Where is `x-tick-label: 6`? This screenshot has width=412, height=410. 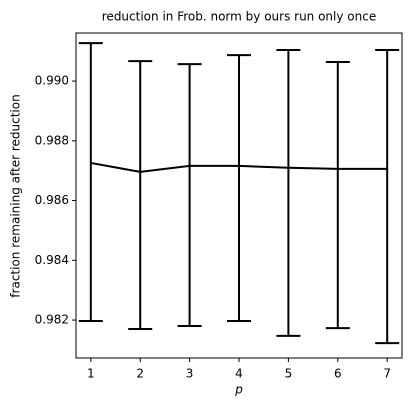 x-tick-label: 6 is located at coordinates (338, 374).